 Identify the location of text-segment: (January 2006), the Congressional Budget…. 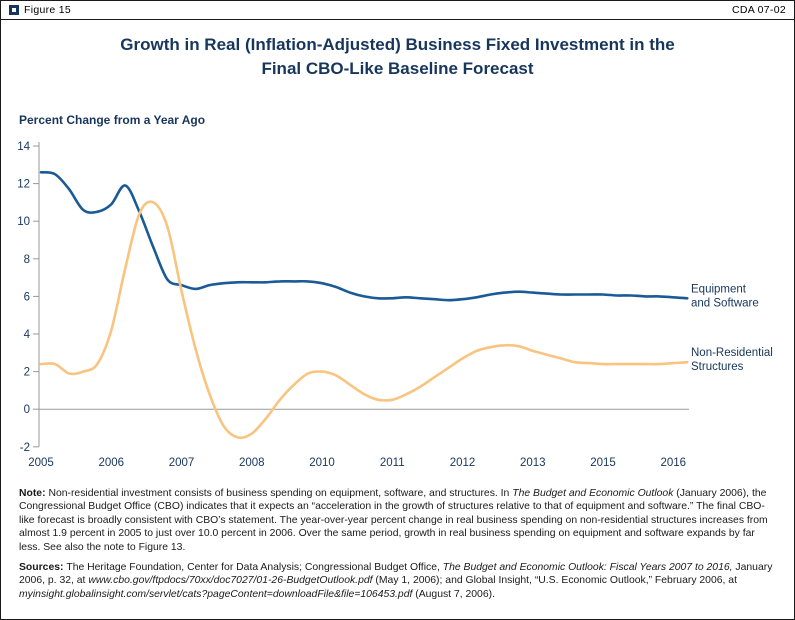
(393, 520).